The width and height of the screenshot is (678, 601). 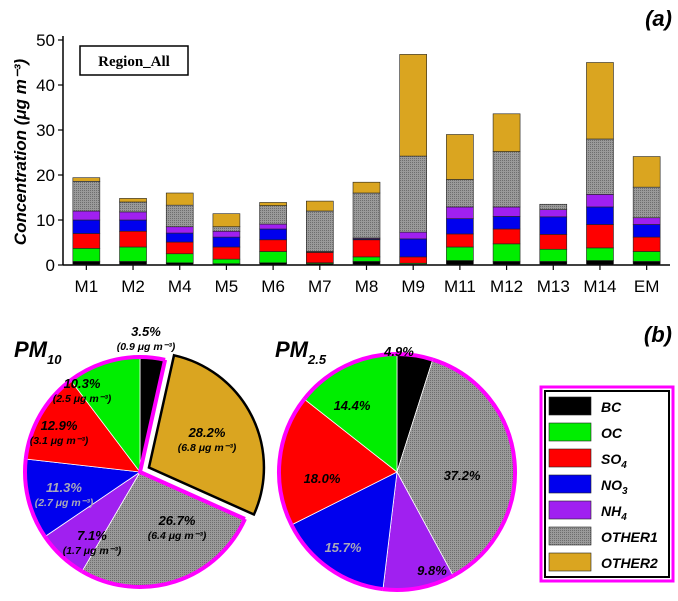 I want to click on pie-label-OTHER1: 37.2%, so click(x=462, y=475).